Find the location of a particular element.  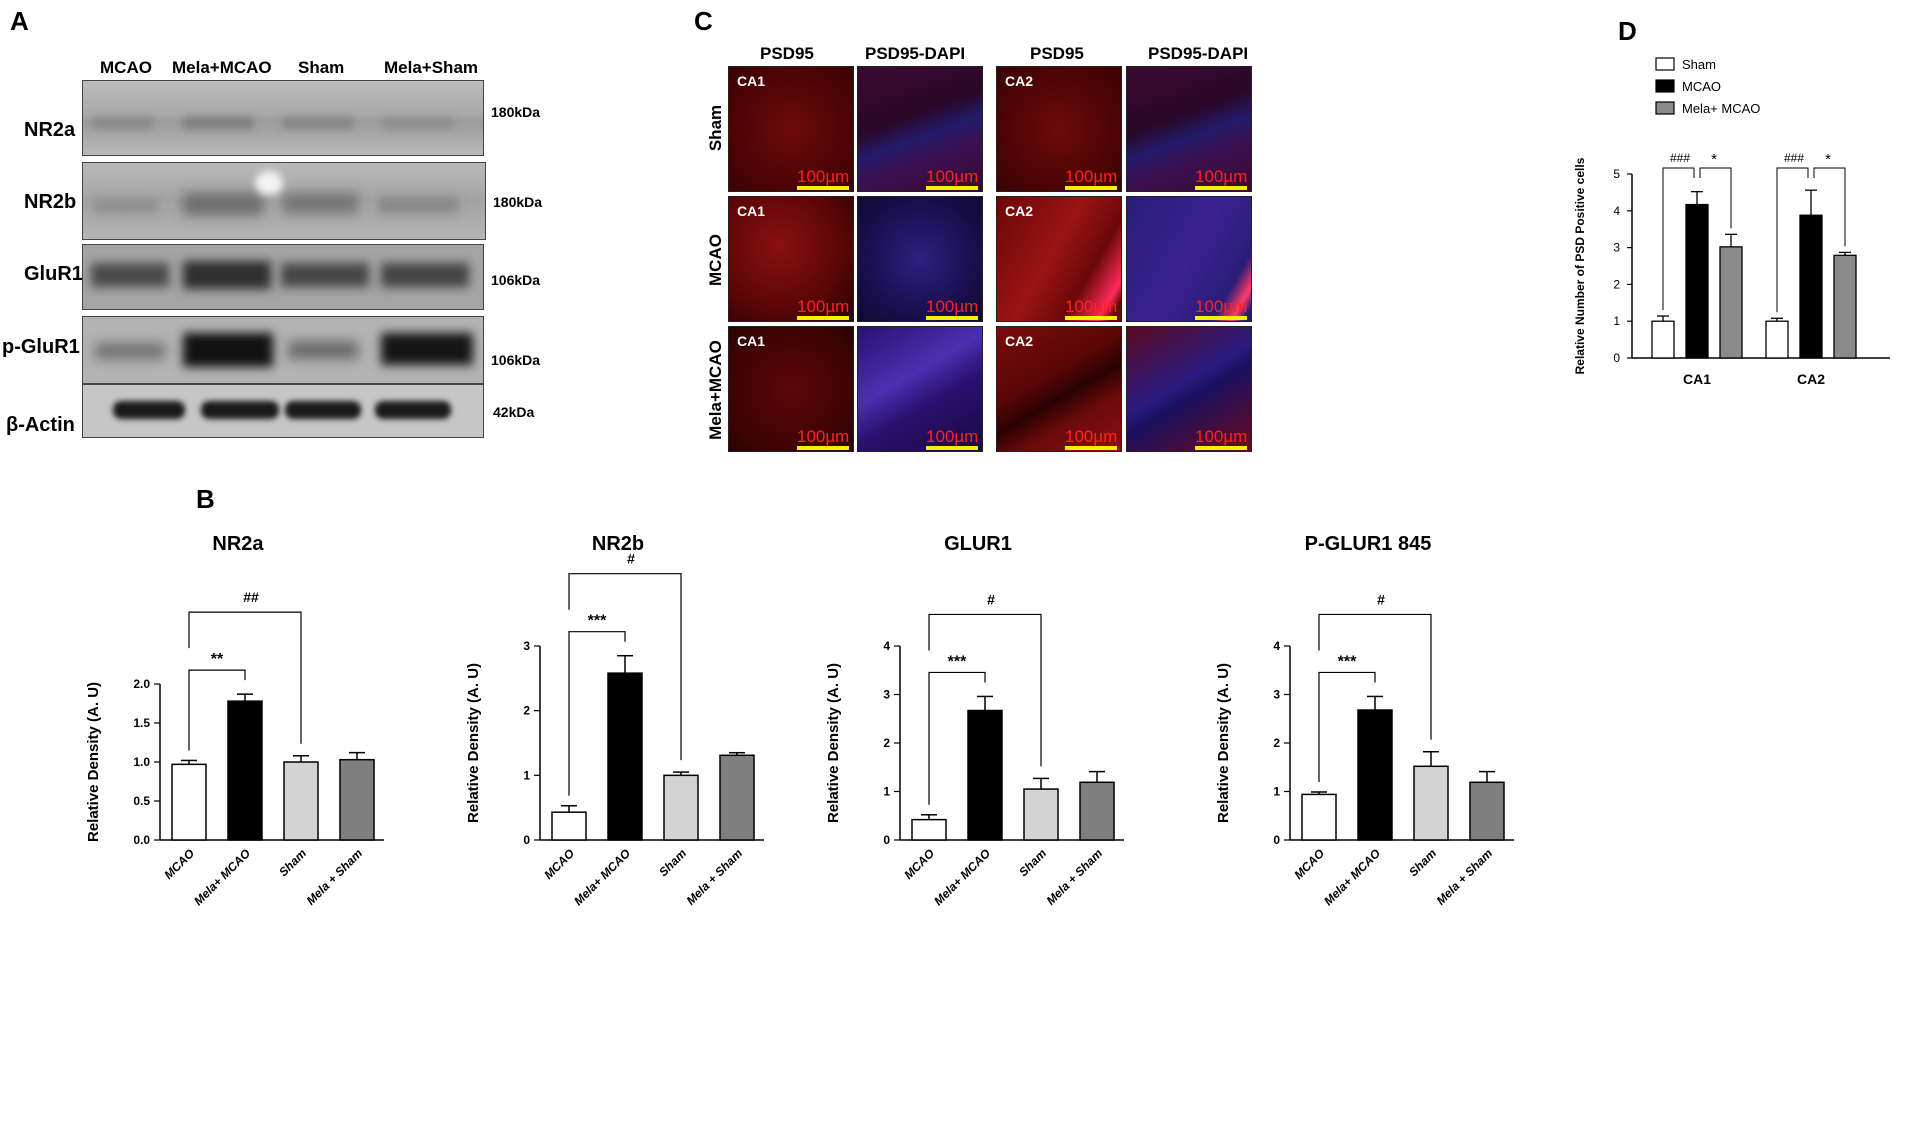

panel-label-d: D is located at coordinates (1627, 31).